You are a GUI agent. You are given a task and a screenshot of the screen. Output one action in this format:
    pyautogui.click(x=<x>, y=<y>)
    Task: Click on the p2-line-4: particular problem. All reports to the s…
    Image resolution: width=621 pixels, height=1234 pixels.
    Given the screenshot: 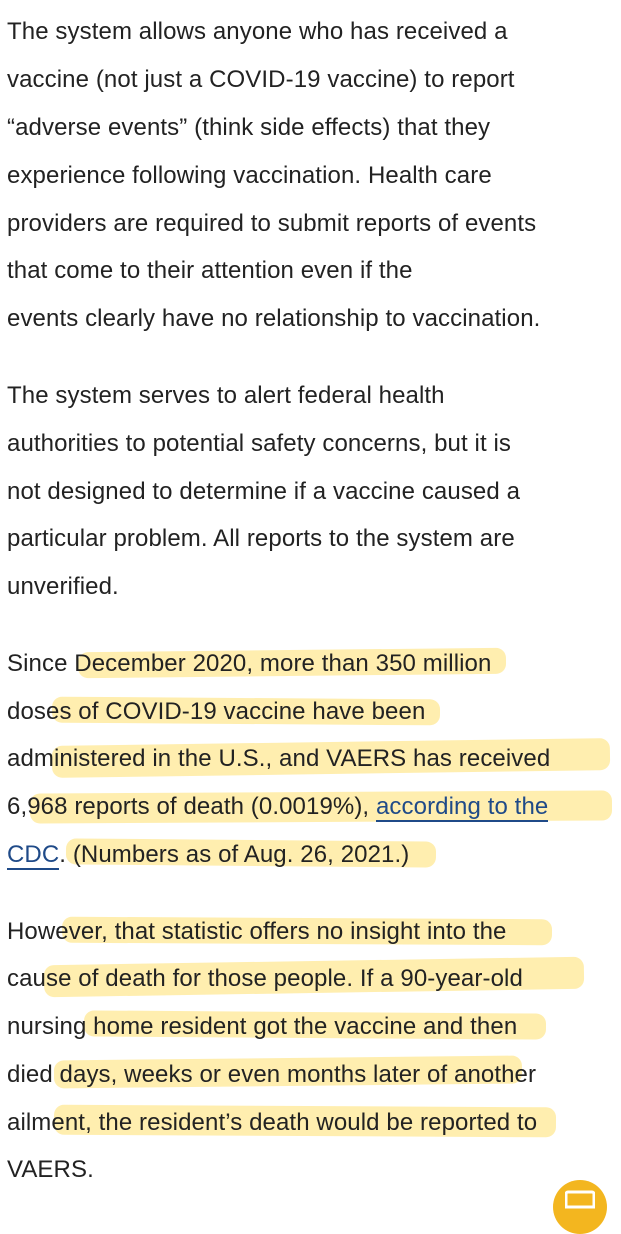 What is the action you would take?
    pyautogui.click(x=261, y=538)
    